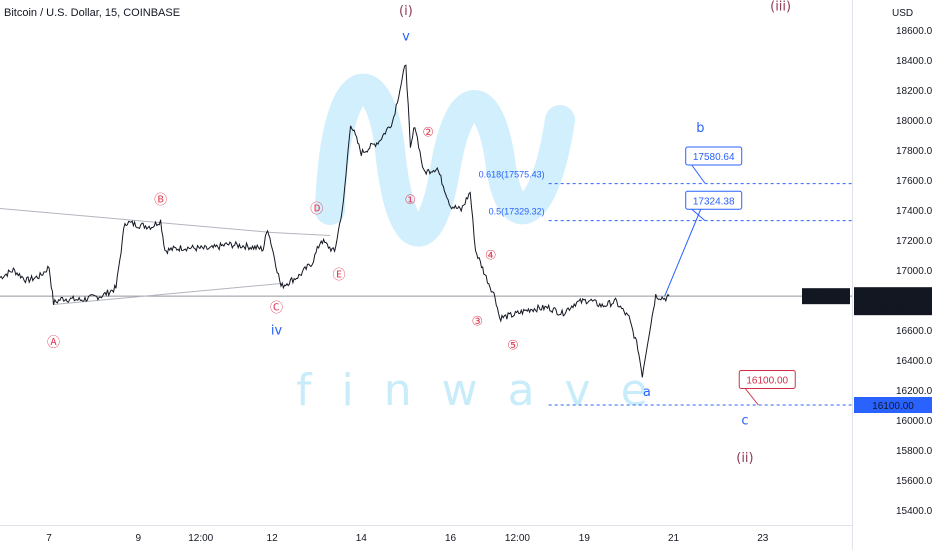  Describe the element at coordinates (445, 160) in the screenshot. I see `watermark-logo` at that location.